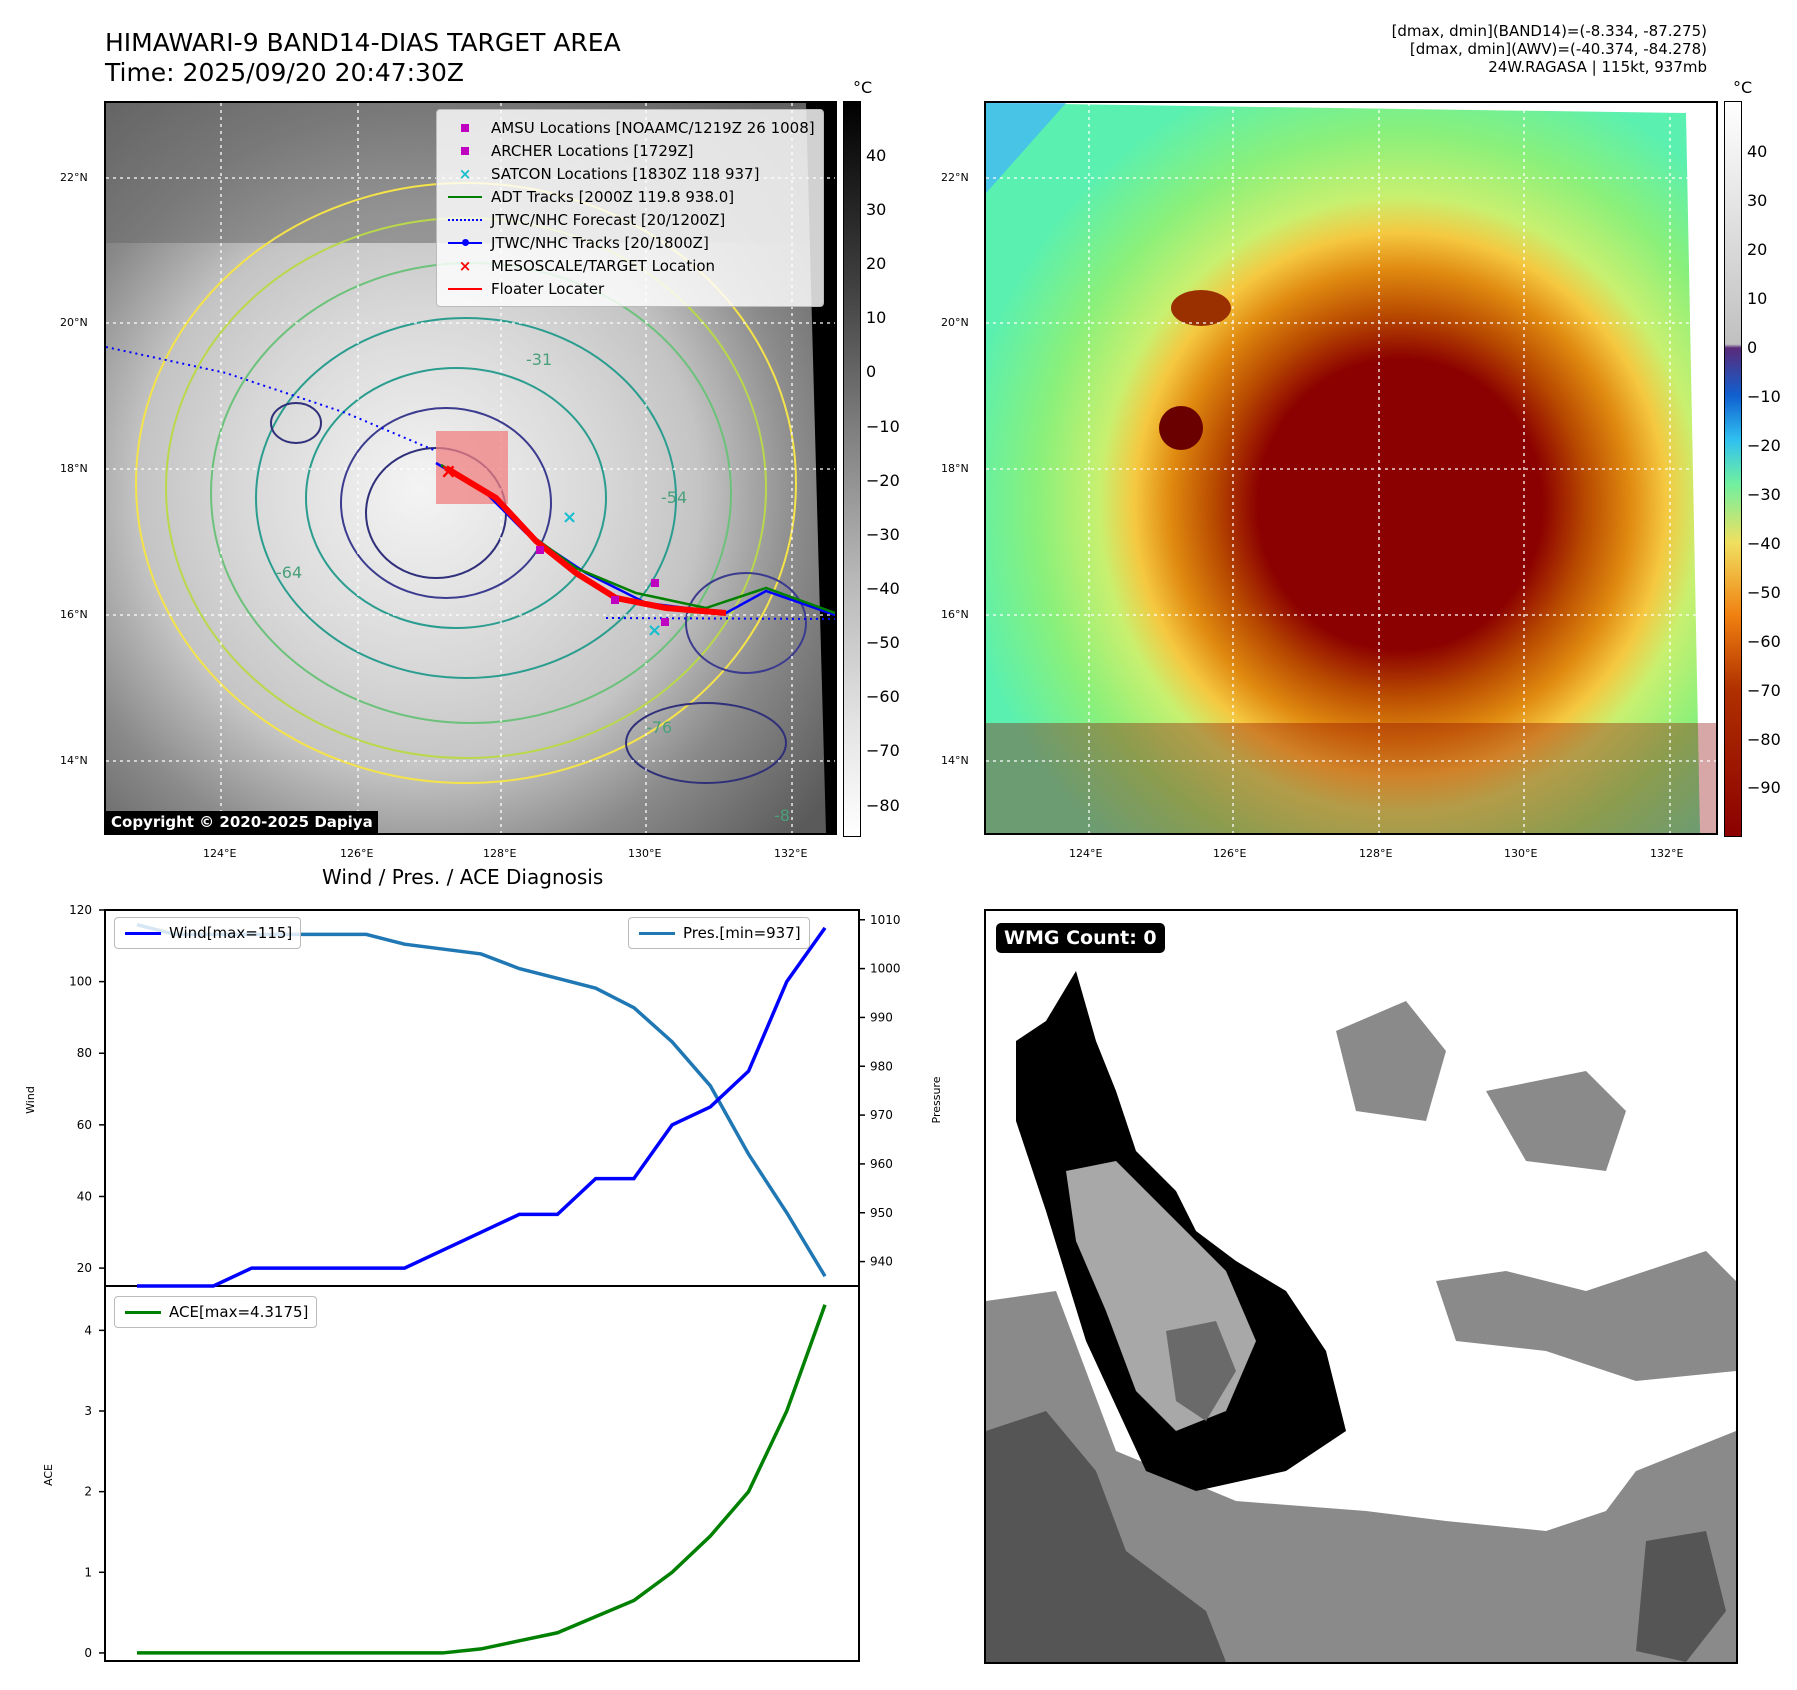 The image size is (1797, 1690). Describe the element at coordinates (88, 1492) in the screenshot. I see `axis-tick-label: 2` at that location.